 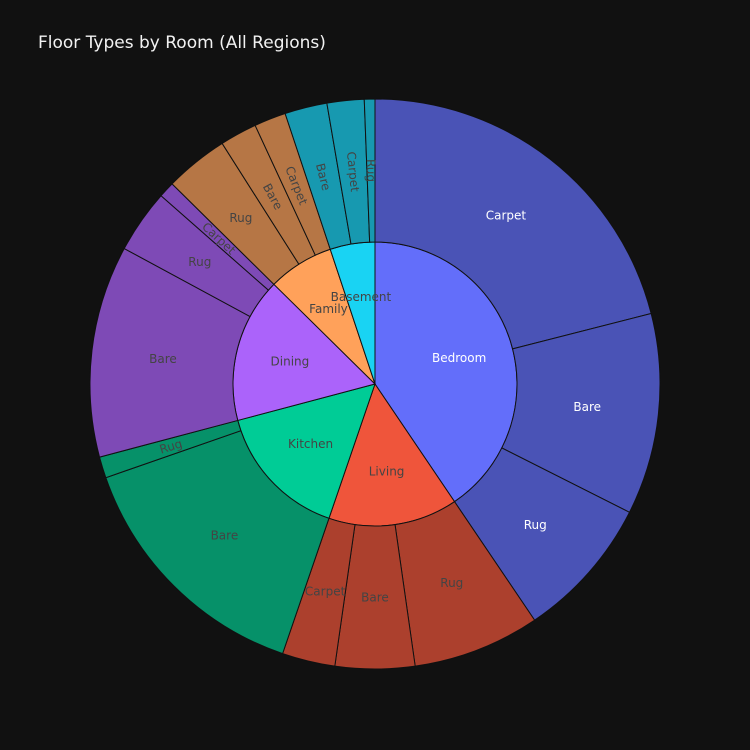 I want to click on floor-label-bedroom-carpet: Carpet, so click(x=506, y=215).